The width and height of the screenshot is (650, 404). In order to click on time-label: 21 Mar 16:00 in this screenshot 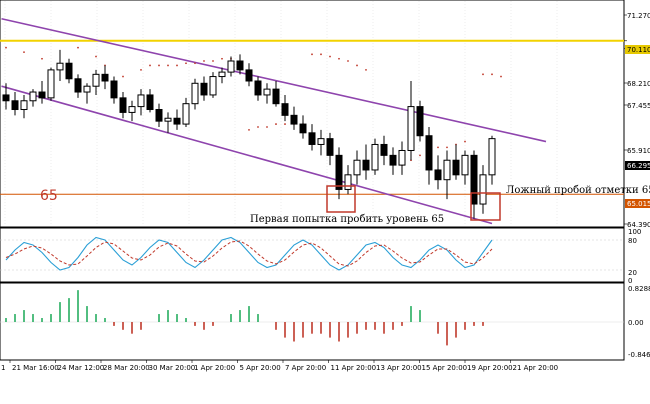, I will do `click(35, 368)`.